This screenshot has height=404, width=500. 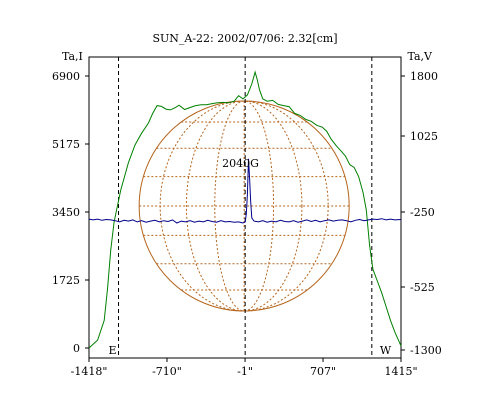 I want to click on west-limb-label: W, so click(x=386, y=350).